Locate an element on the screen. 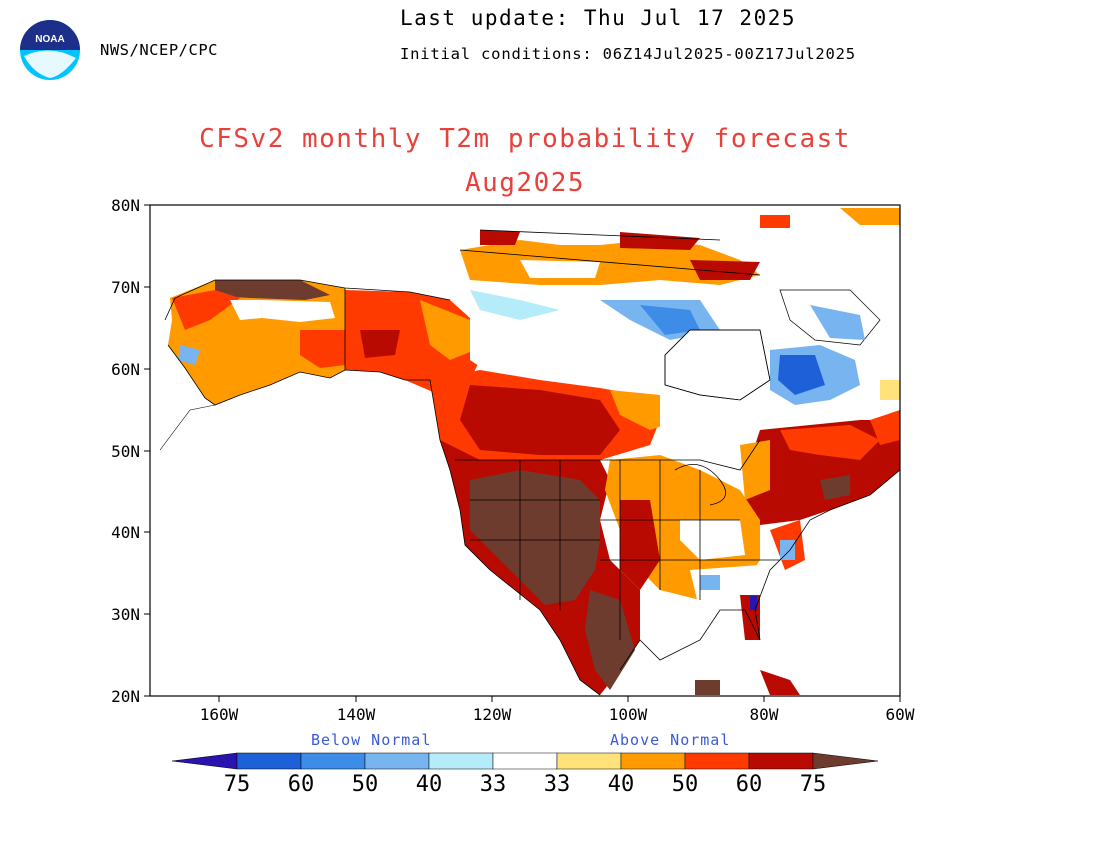  below-normal-label: Below Normal is located at coordinates (371, 740).